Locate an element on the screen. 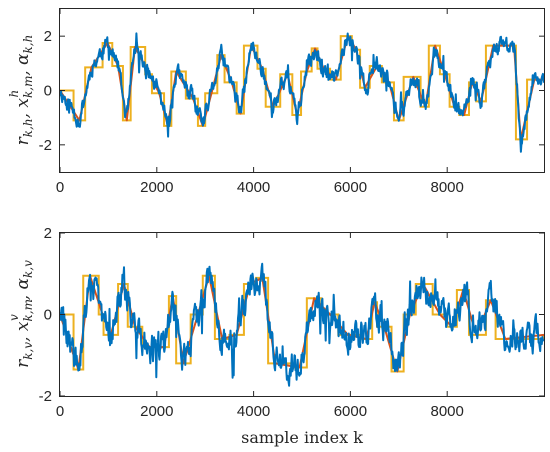 The image size is (550, 452). bottom-x-tick-label: 8000 is located at coordinates (447, 411).